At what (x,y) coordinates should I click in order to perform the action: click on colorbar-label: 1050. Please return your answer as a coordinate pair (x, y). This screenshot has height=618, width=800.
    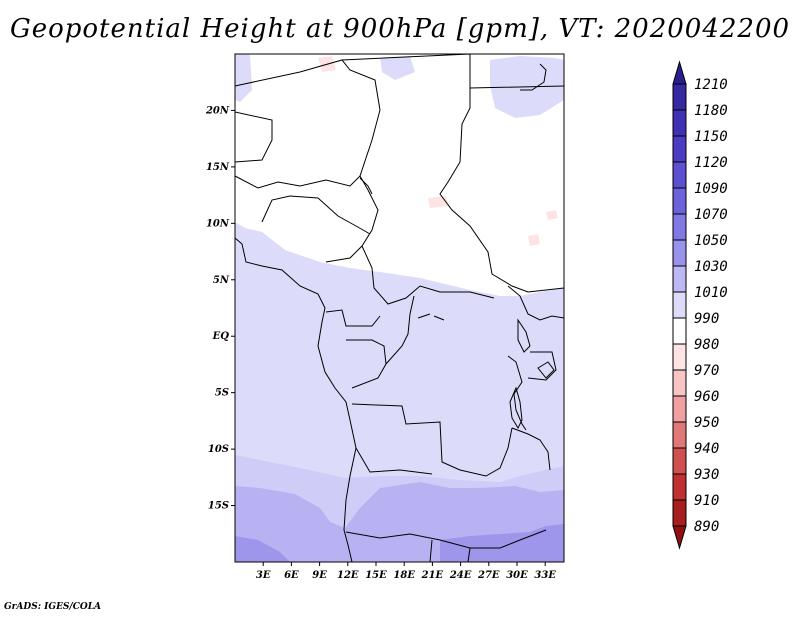
    Looking at the image, I should click on (711, 241).